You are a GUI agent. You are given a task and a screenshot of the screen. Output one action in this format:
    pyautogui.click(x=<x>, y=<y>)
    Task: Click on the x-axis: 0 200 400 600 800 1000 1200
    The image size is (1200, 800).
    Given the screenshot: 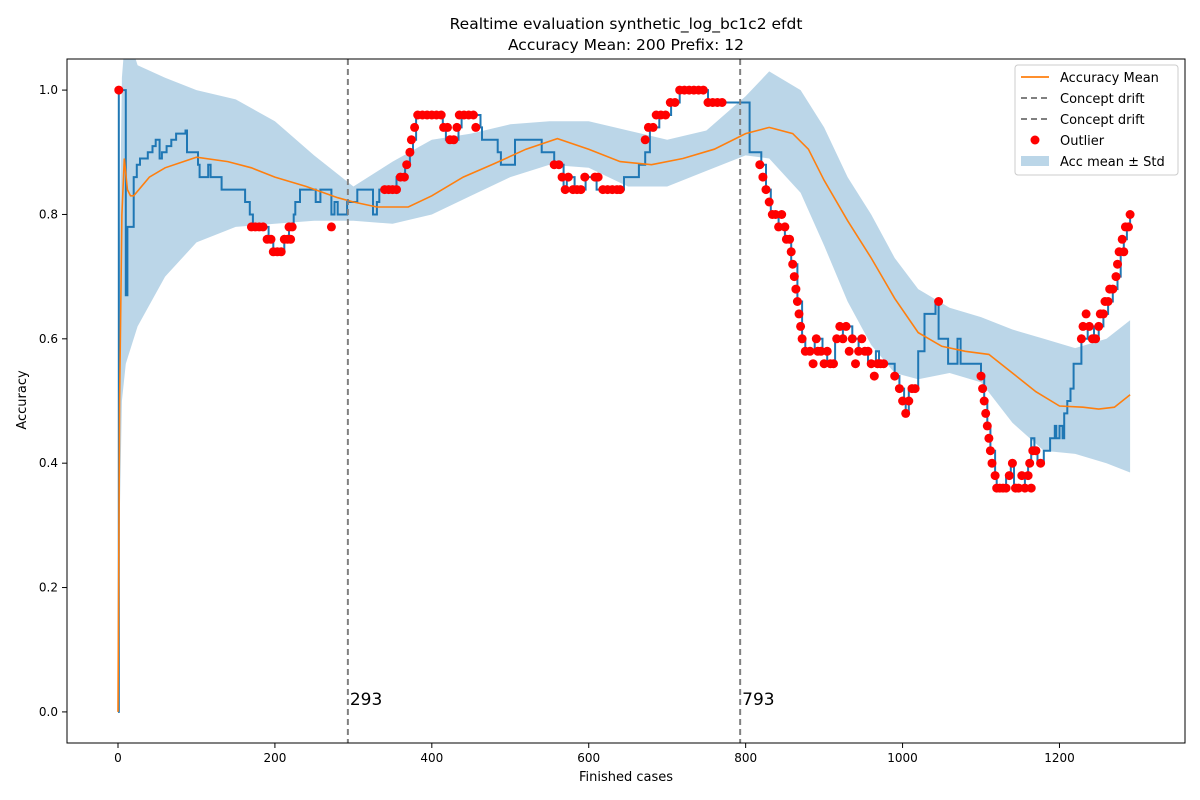 What is the action you would take?
    pyautogui.click(x=594, y=754)
    